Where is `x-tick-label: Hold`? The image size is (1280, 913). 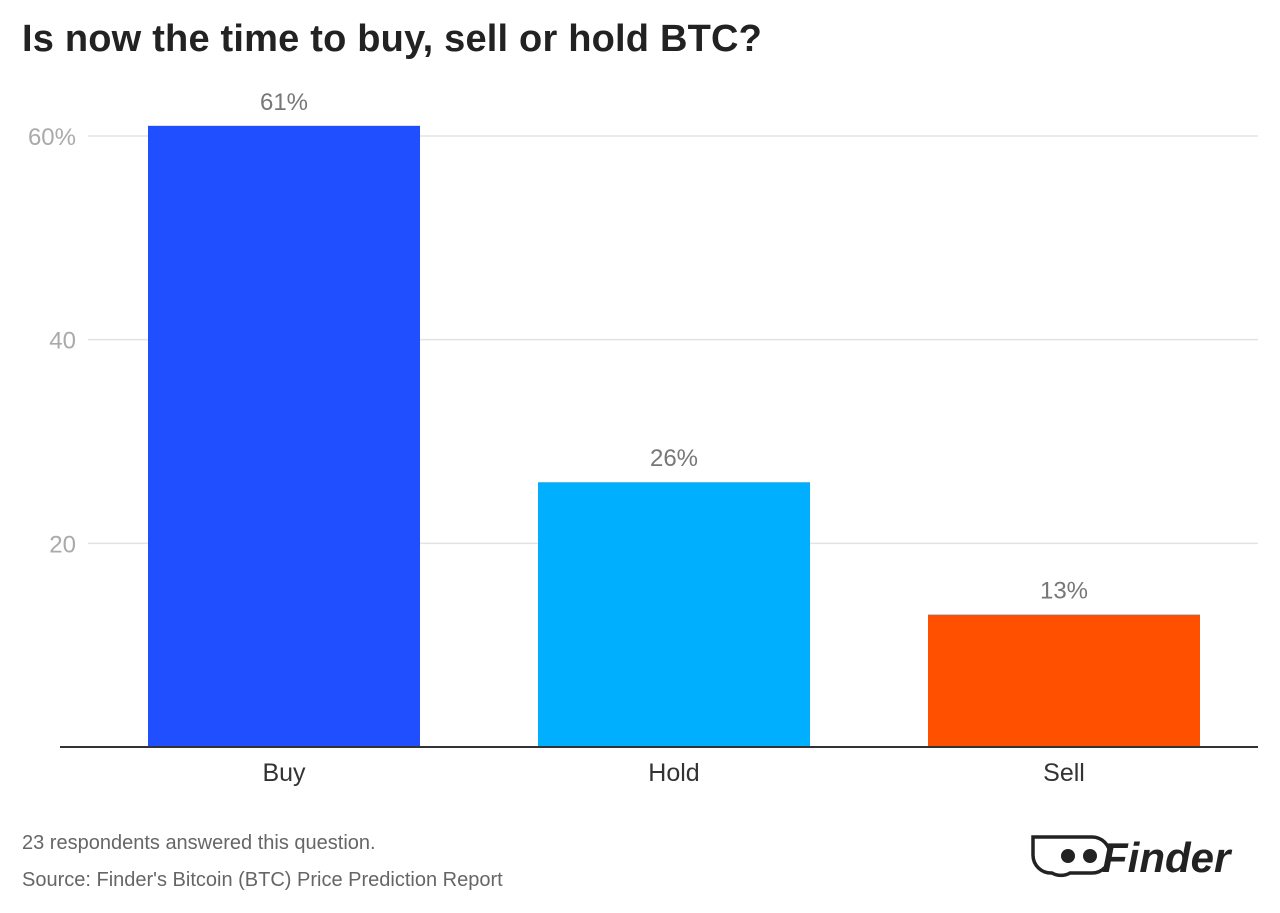
x-tick-label: Hold is located at coordinates (673, 773).